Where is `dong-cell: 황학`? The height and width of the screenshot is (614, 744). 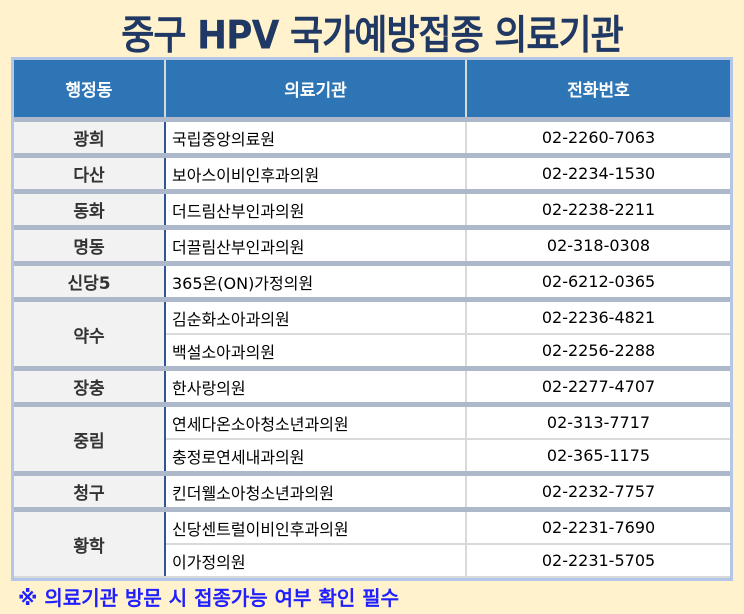
dong-cell: 황학 is located at coordinates (90, 542).